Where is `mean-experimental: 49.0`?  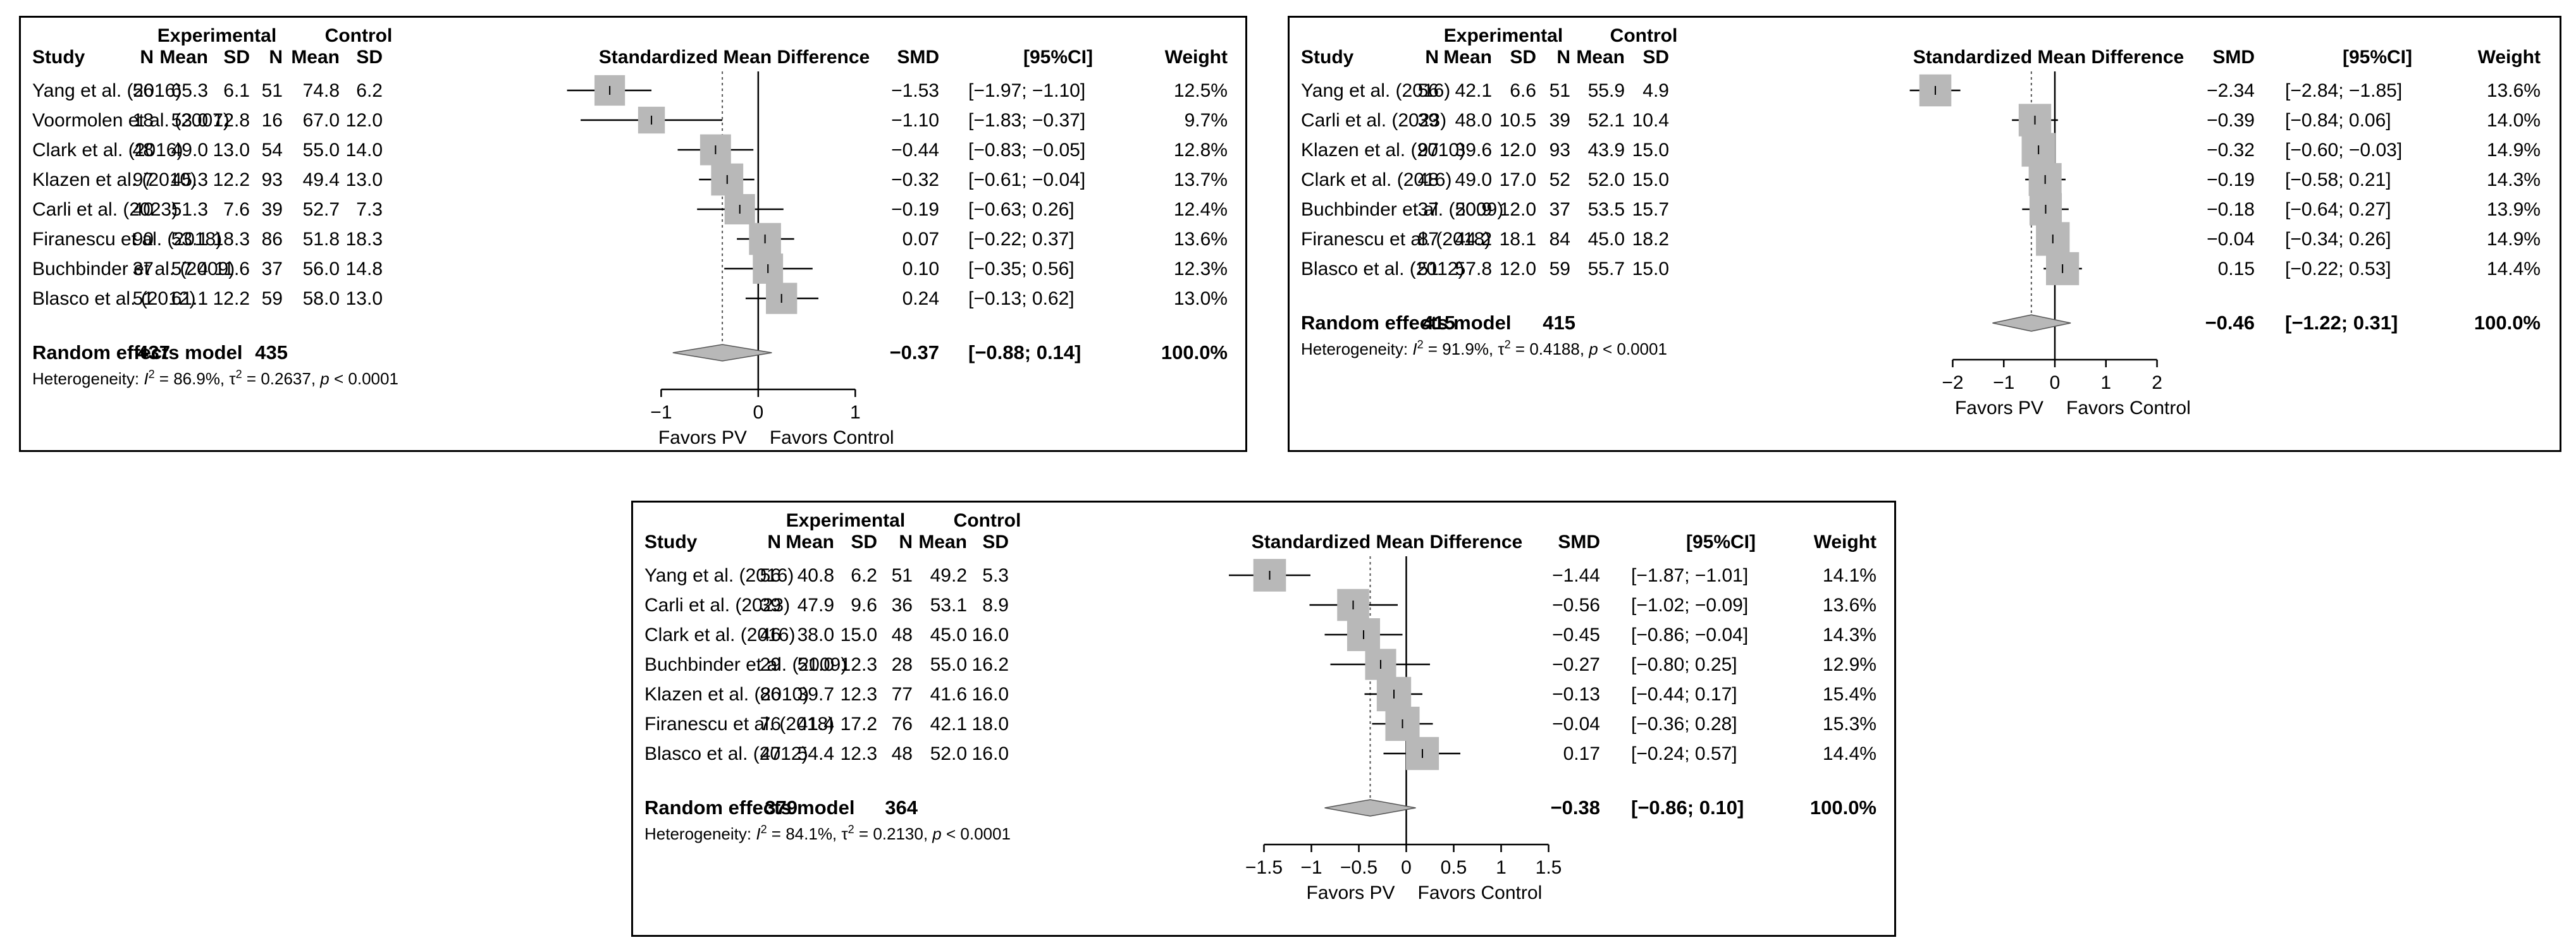 mean-experimental: 49.0 is located at coordinates (1474, 179).